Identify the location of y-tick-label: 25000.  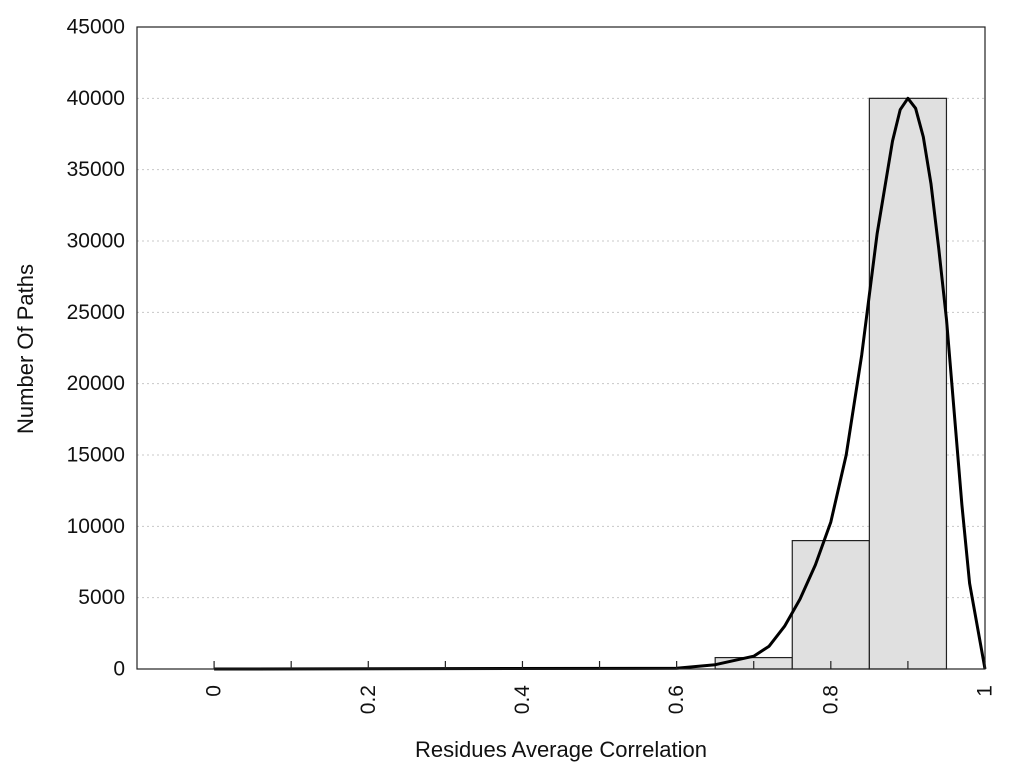
(96, 312).